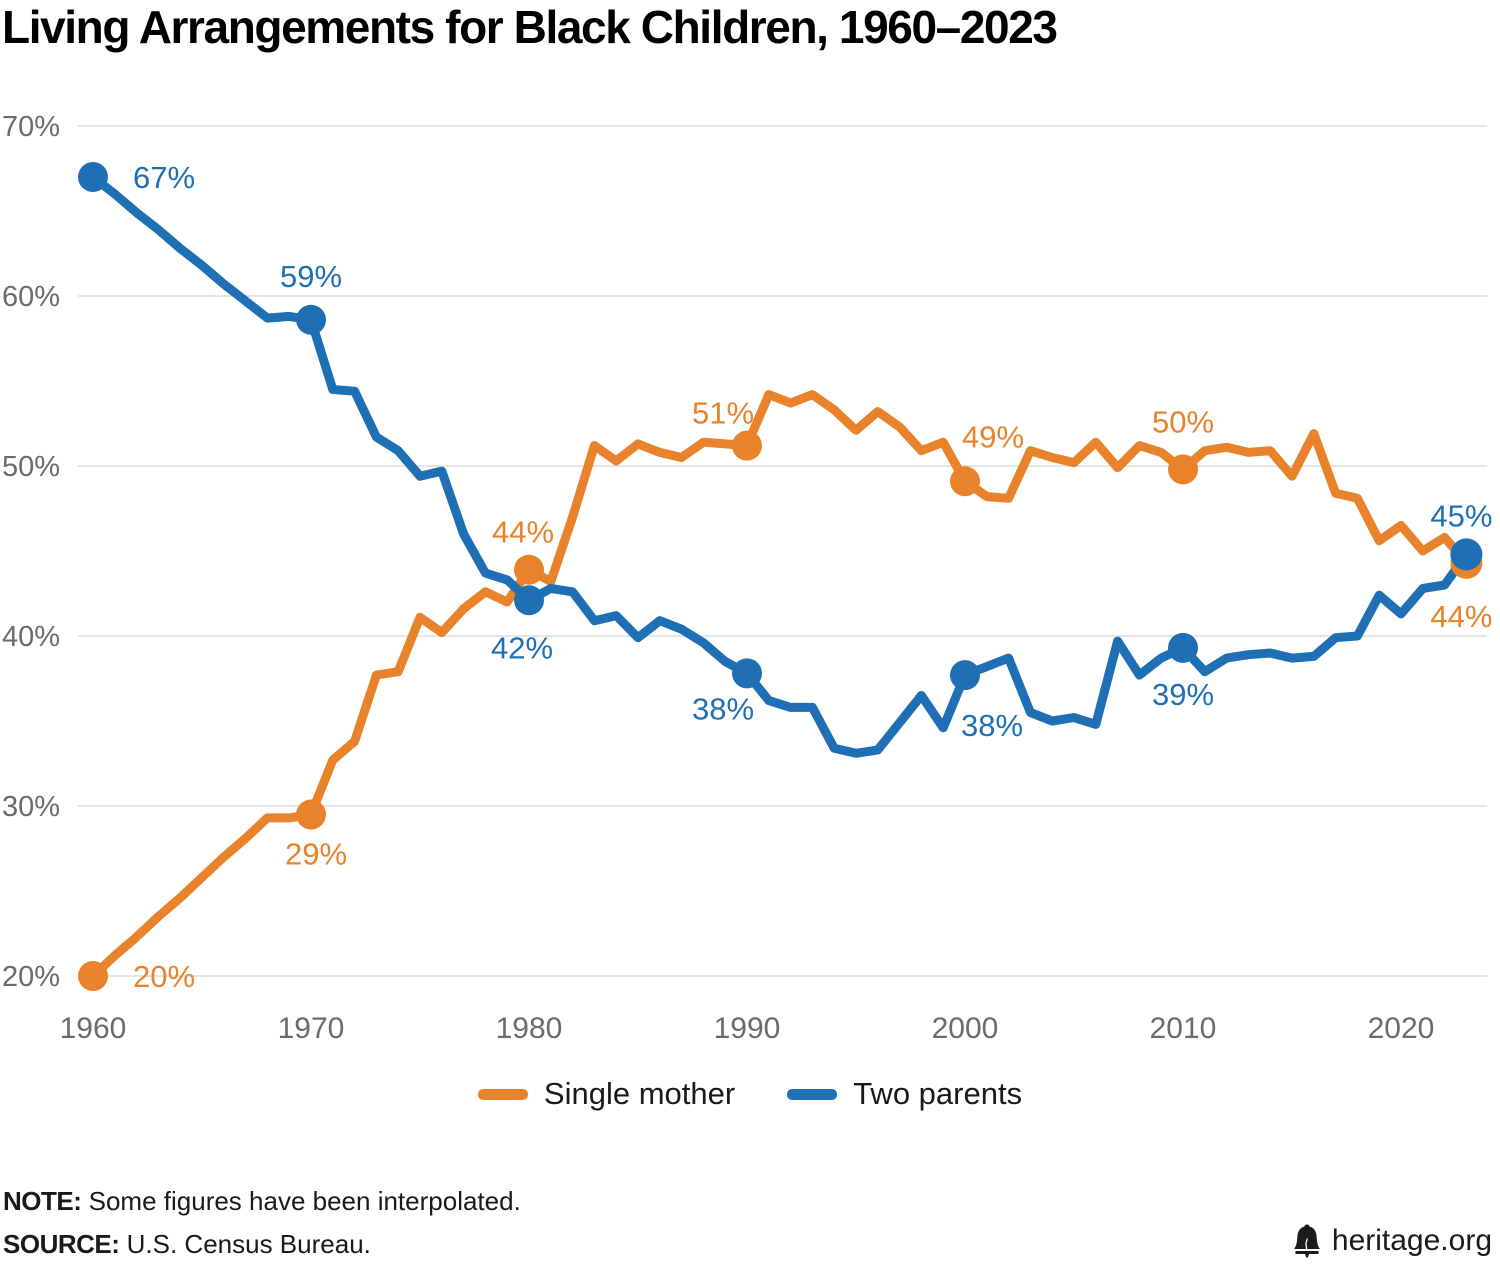  Describe the element at coordinates (31, 467) in the screenshot. I see `y-tick-label: 50%` at that location.